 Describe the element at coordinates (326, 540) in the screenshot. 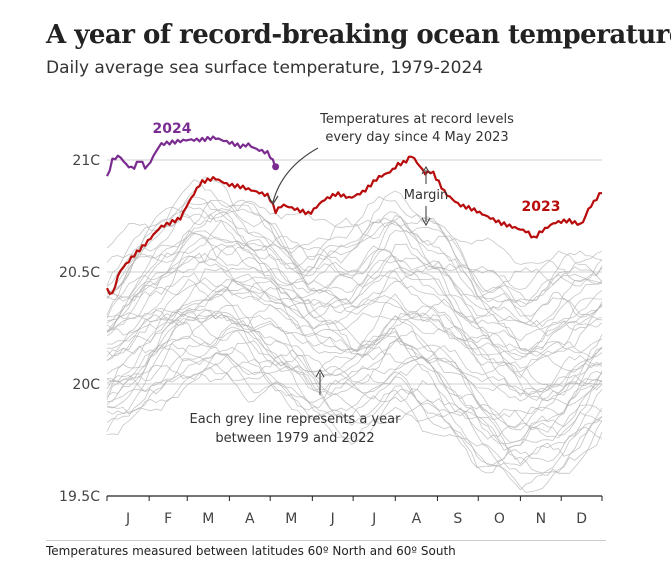

I see `footer-divider` at that location.